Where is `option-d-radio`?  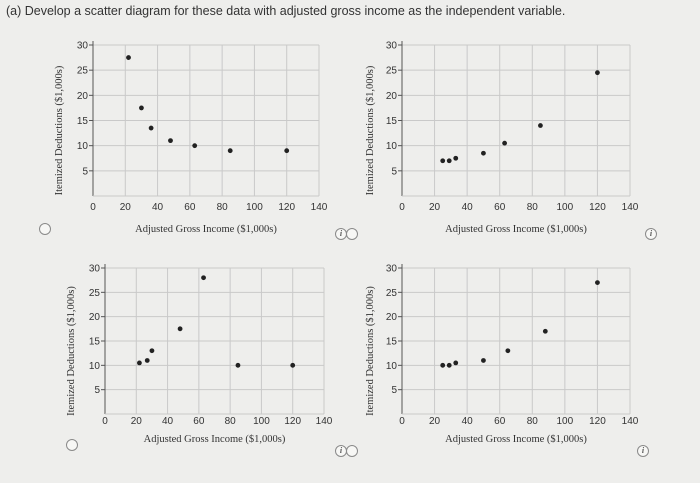 option-d-radio is located at coordinates (352, 451).